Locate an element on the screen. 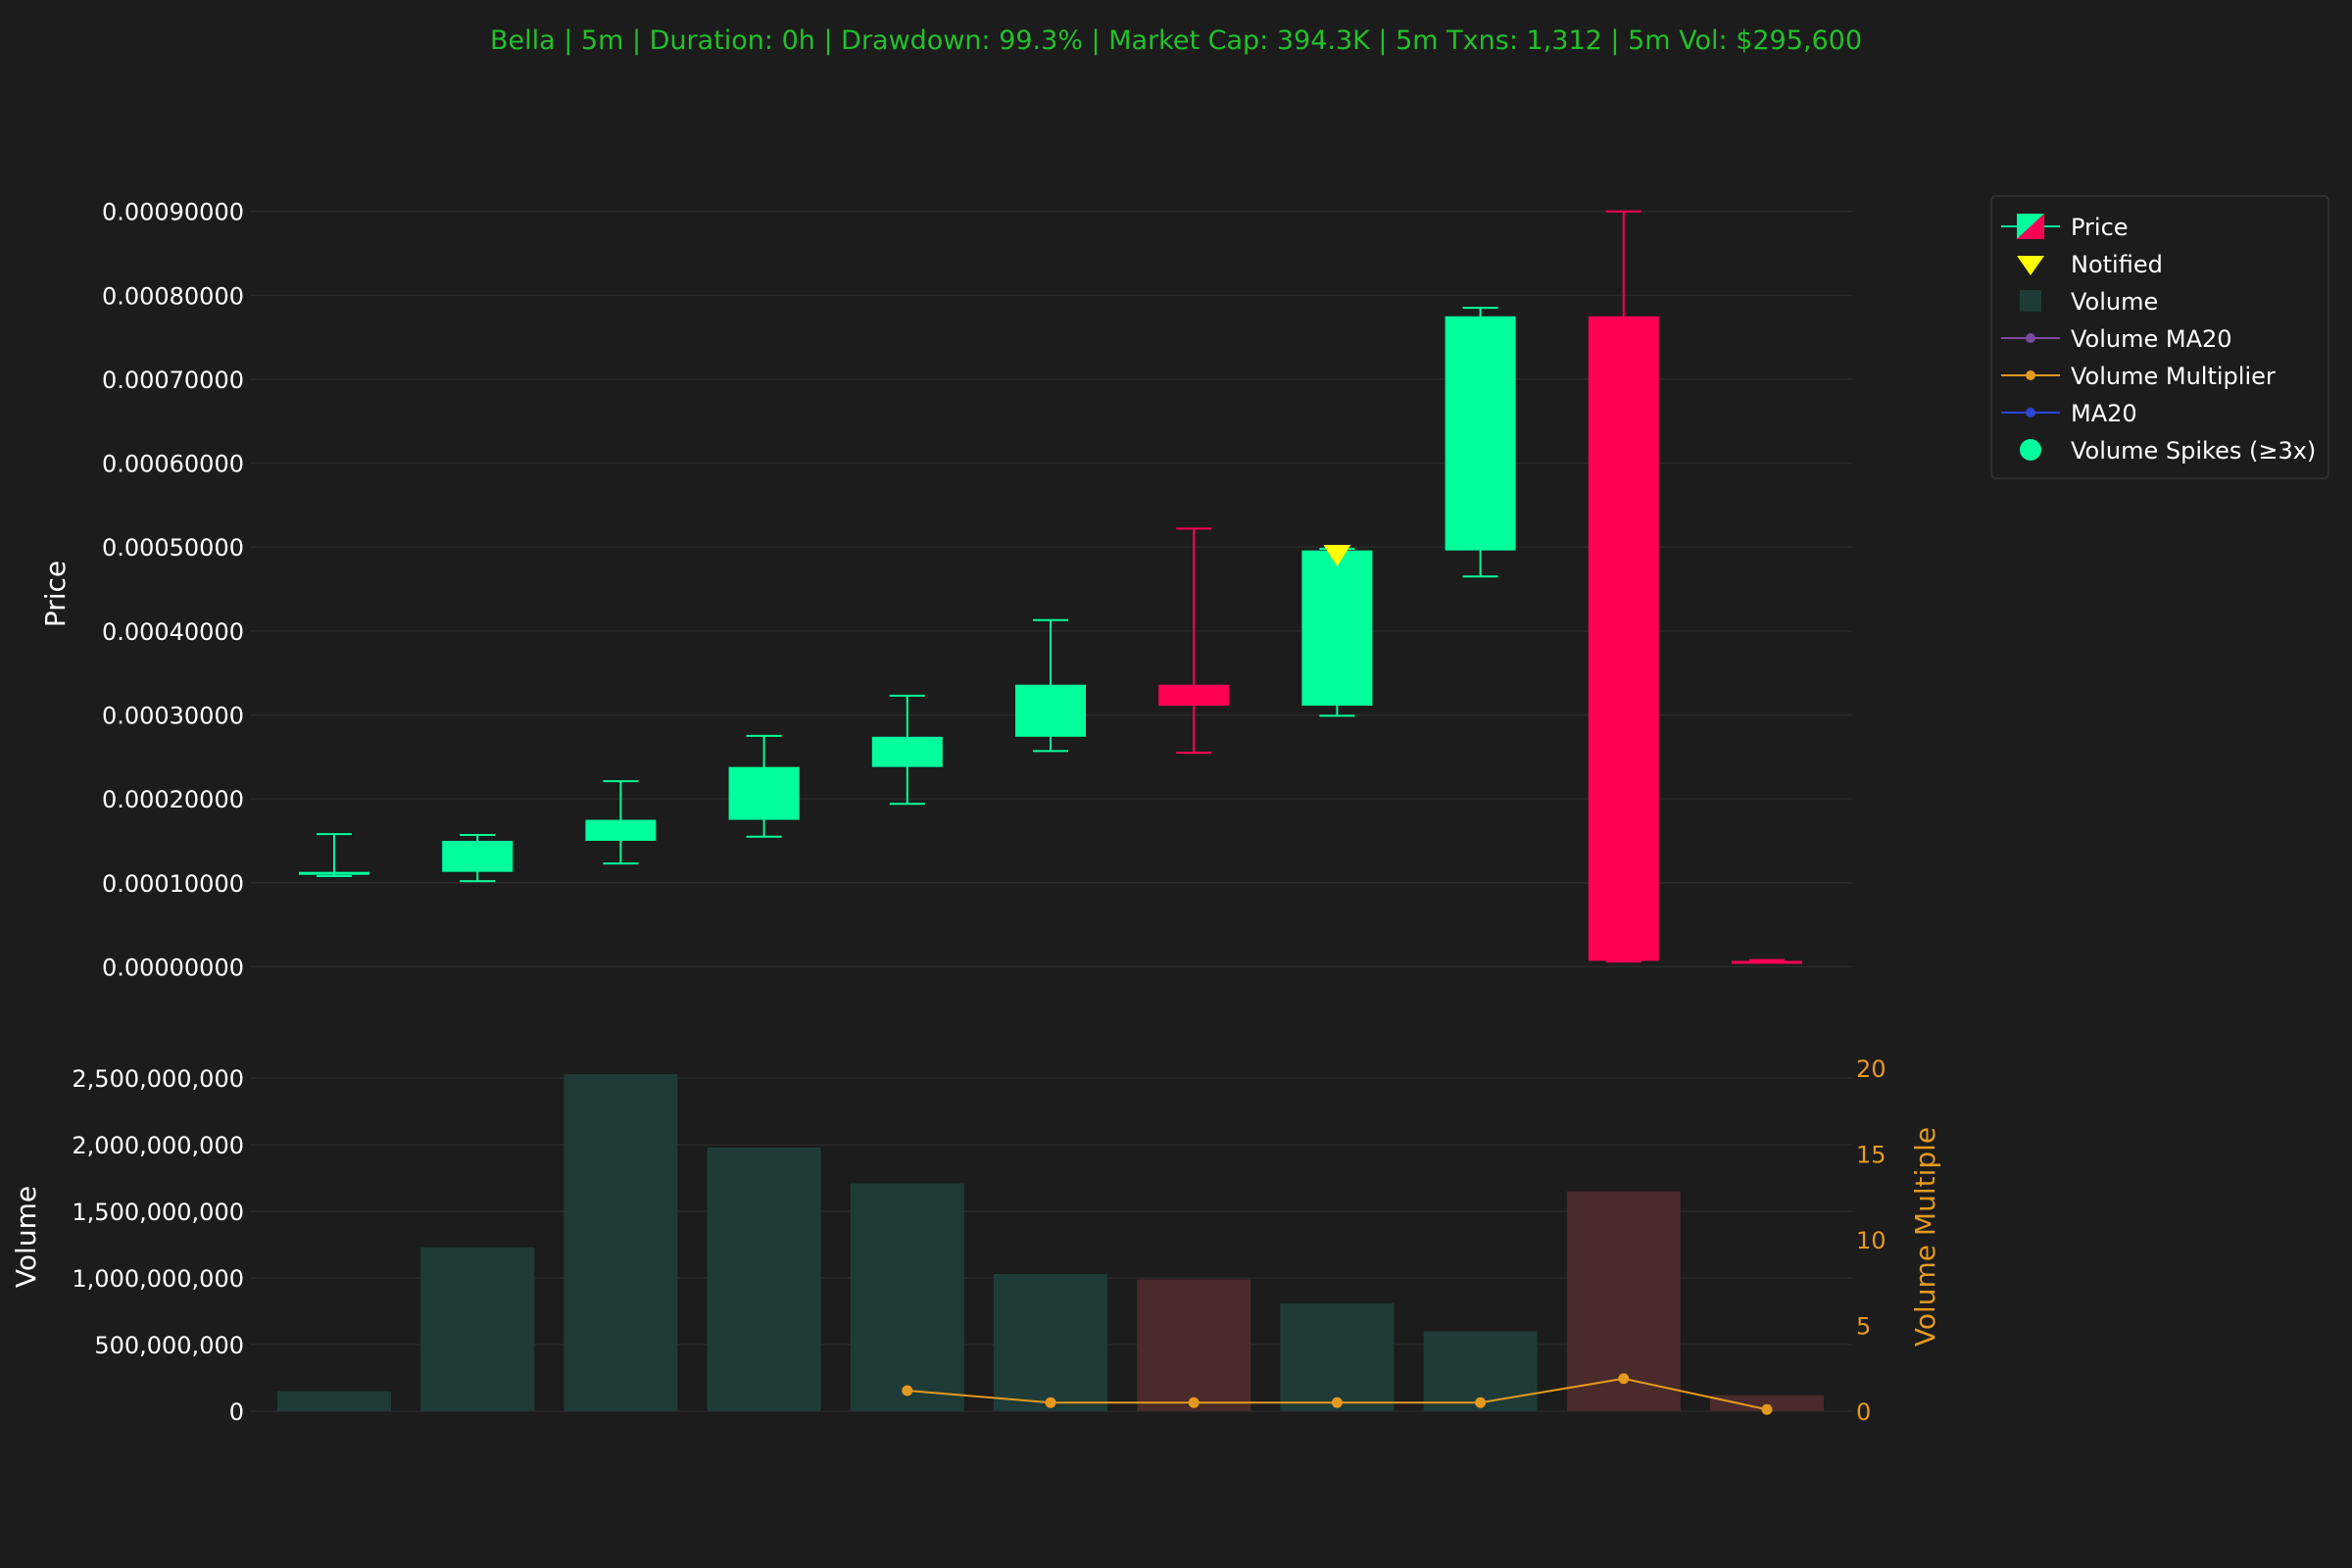 The image size is (2352, 1568). notified-marker is located at coordinates (1337, 555).